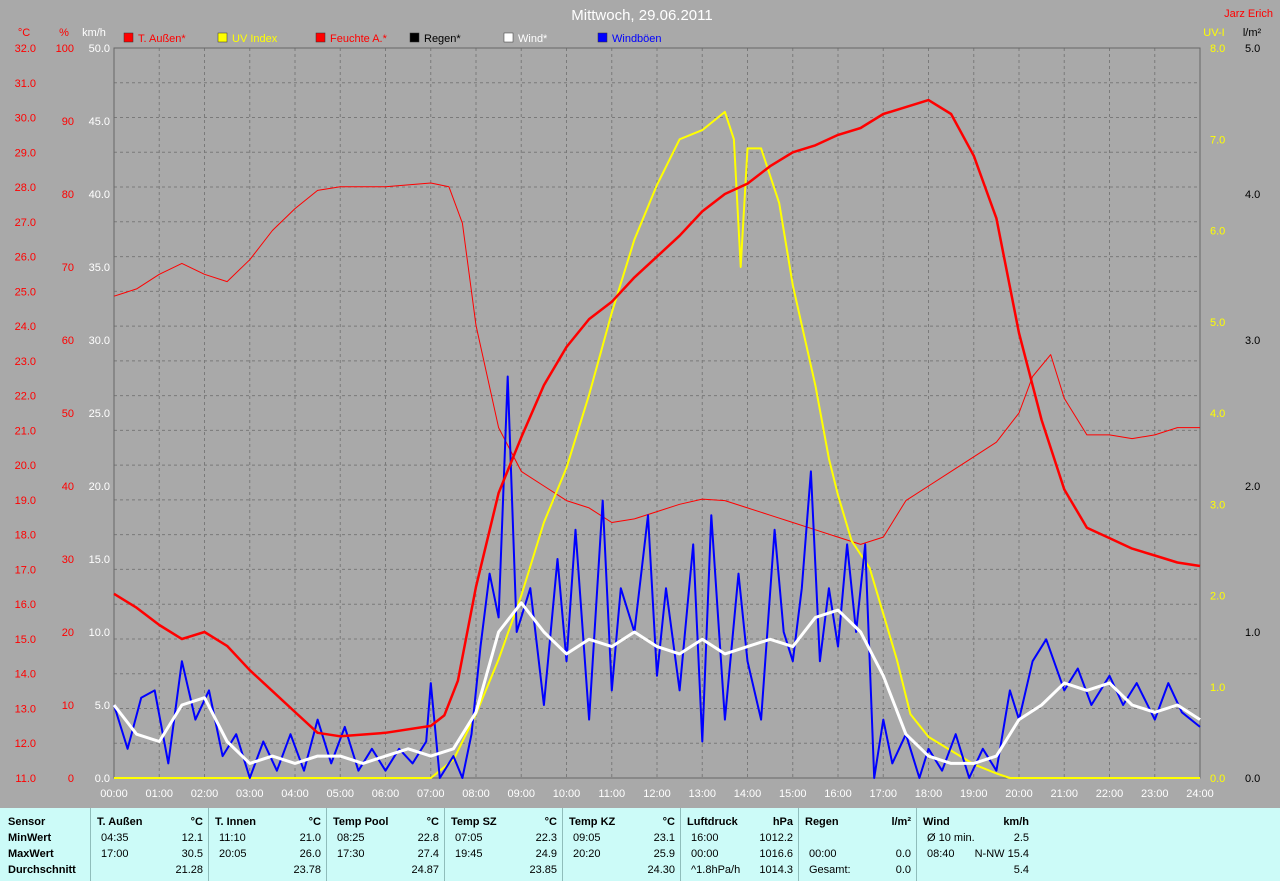 The width and height of the screenshot is (1280, 881). What do you see at coordinates (94, 33) in the screenshot?
I see `wind-axis-unit: km/h` at bounding box center [94, 33].